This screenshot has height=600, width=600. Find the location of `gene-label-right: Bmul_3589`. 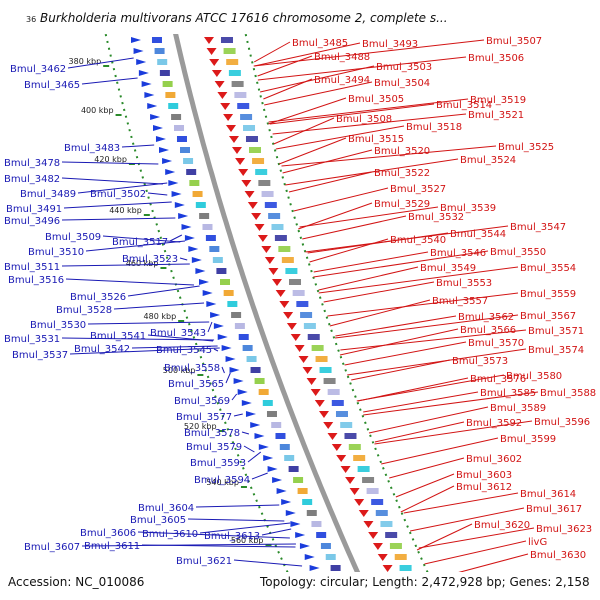

gene-label-right: Bmul_3589 is located at coordinates (518, 408).